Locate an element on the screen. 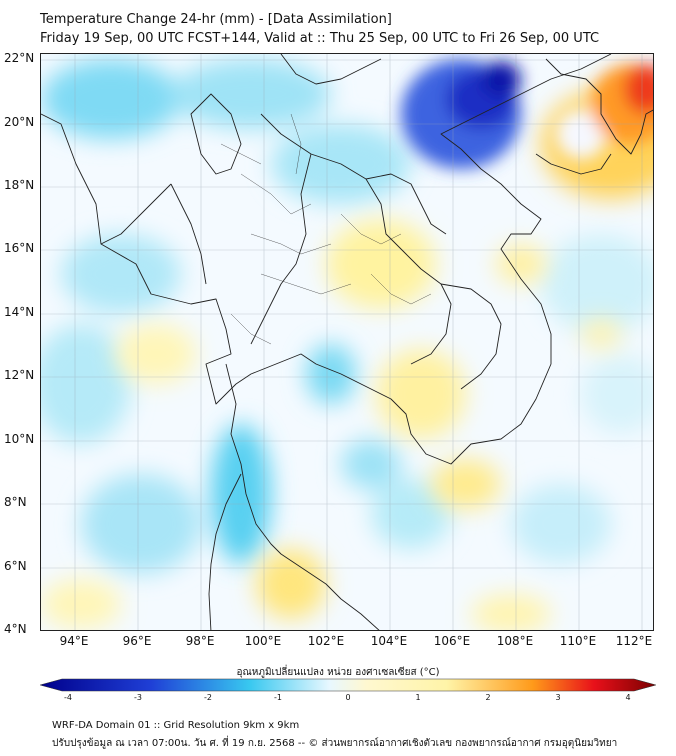  cb-tick--4: -4 is located at coordinates (68, 697).